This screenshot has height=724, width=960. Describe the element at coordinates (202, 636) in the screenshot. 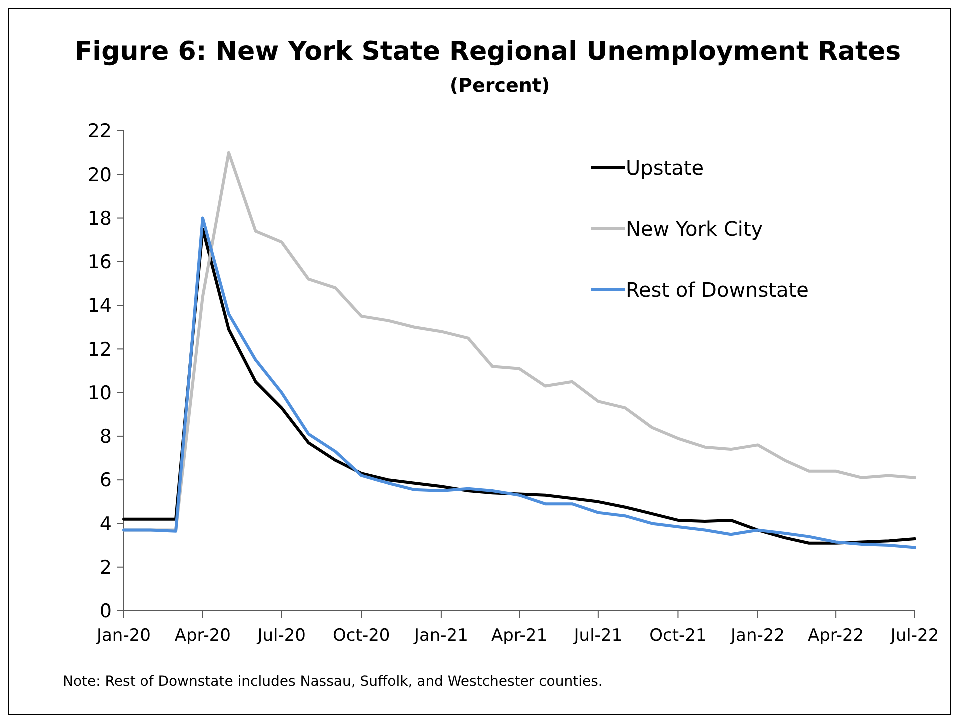

I see `x-tick-label: Apr-20` at that location.